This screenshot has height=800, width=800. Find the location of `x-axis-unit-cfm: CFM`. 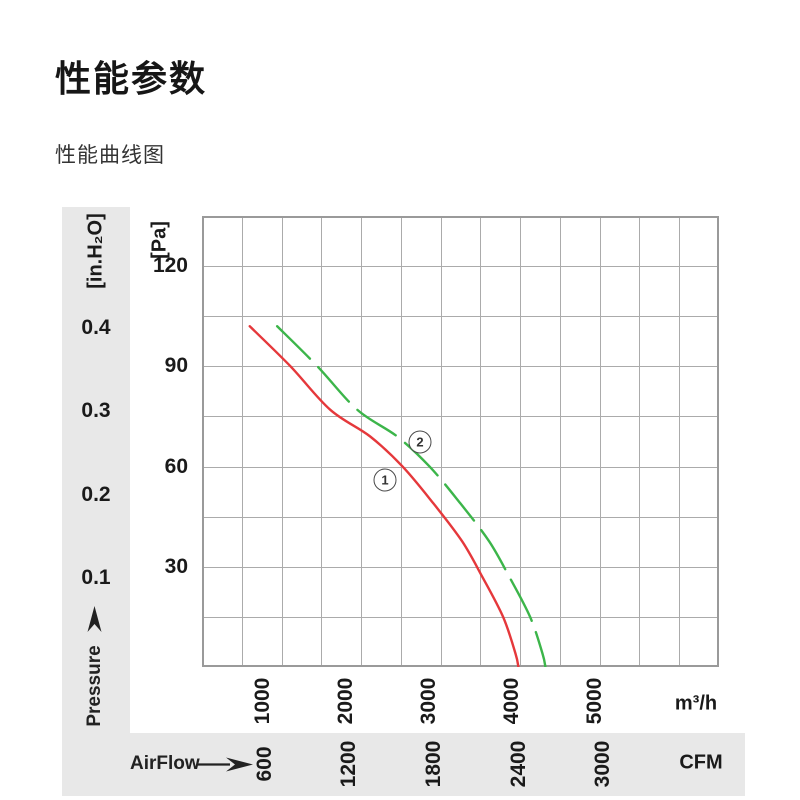

x-axis-unit-cfm: CFM is located at coordinates (701, 762).